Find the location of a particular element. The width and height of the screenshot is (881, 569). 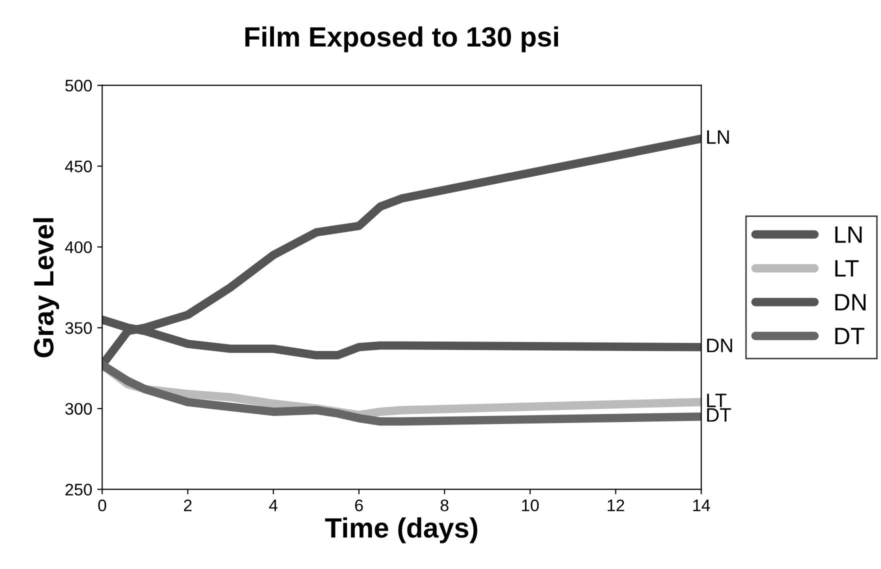

legend-label: LT is located at coordinates (847, 268).